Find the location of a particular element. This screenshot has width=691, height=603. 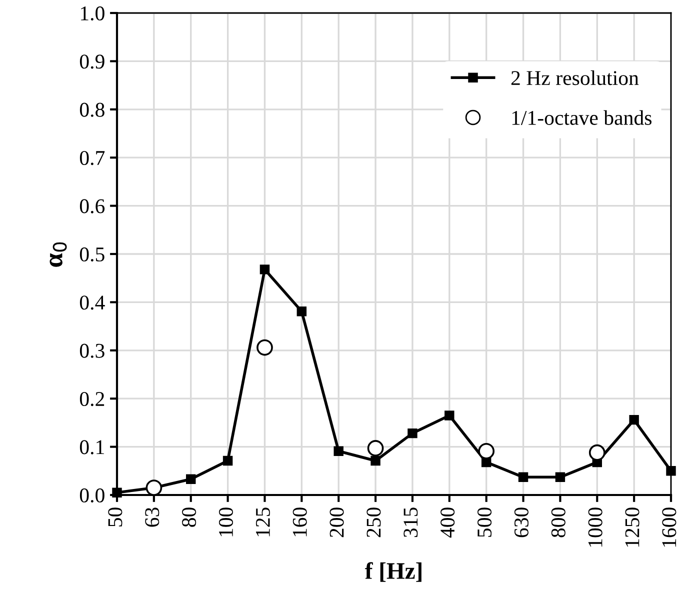

y-tick-label: 0.2 is located at coordinates (92, 399).